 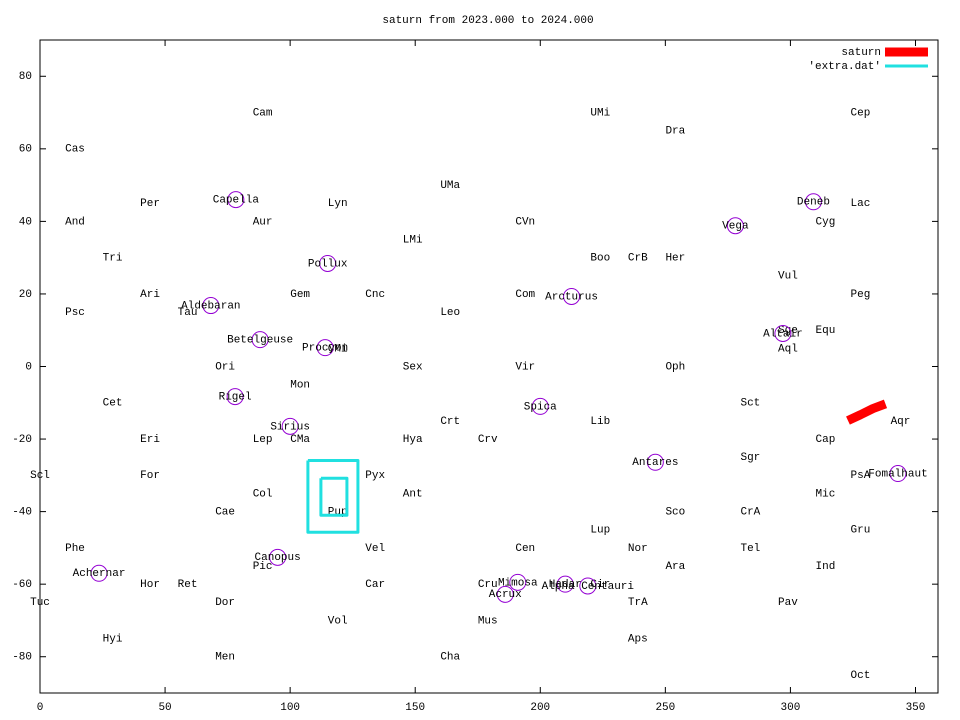 What do you see at coordinates (22, 513) in the screenshot?
I see `y-tick-label: -40` at bounding box center [22, 513].